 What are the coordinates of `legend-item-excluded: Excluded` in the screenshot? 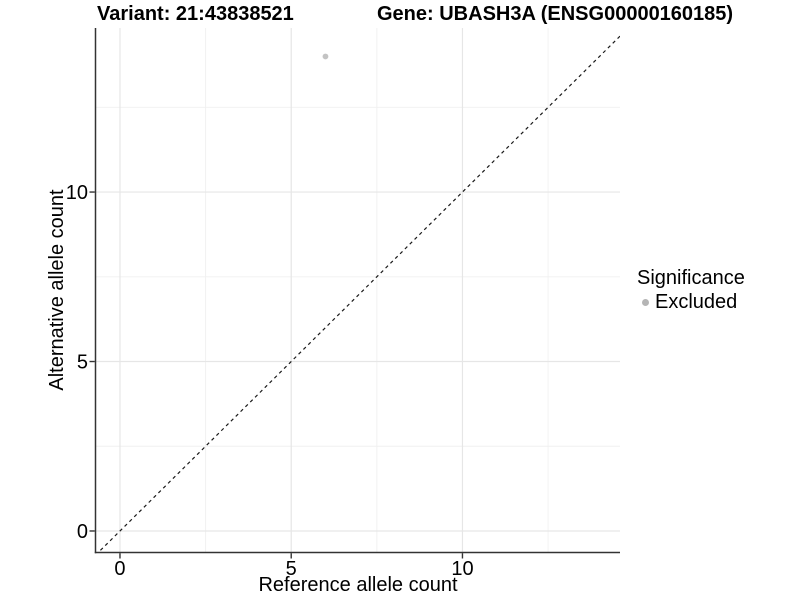 It's located at (691, 302).